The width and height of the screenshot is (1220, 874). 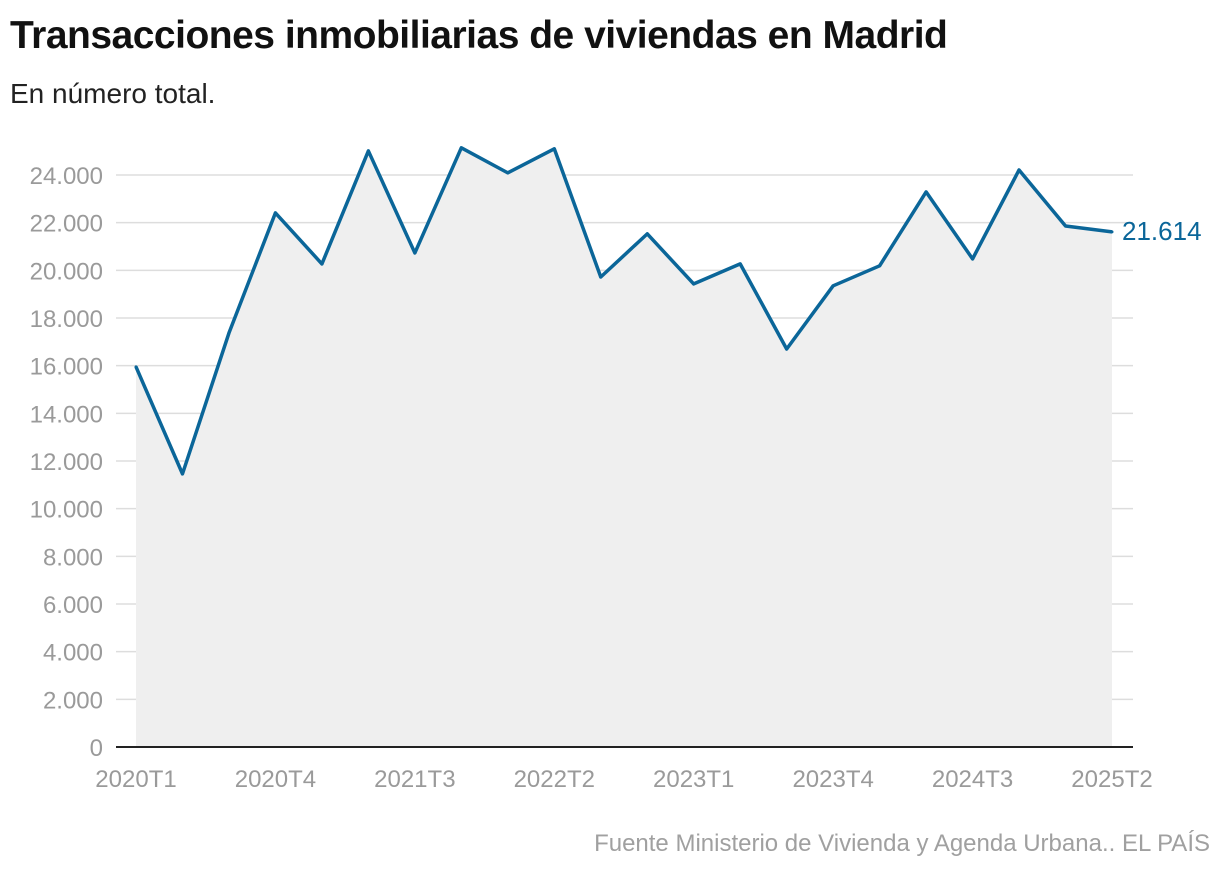 I want to click on x-tick-label: 2023T1, so click(x=693, y=779).